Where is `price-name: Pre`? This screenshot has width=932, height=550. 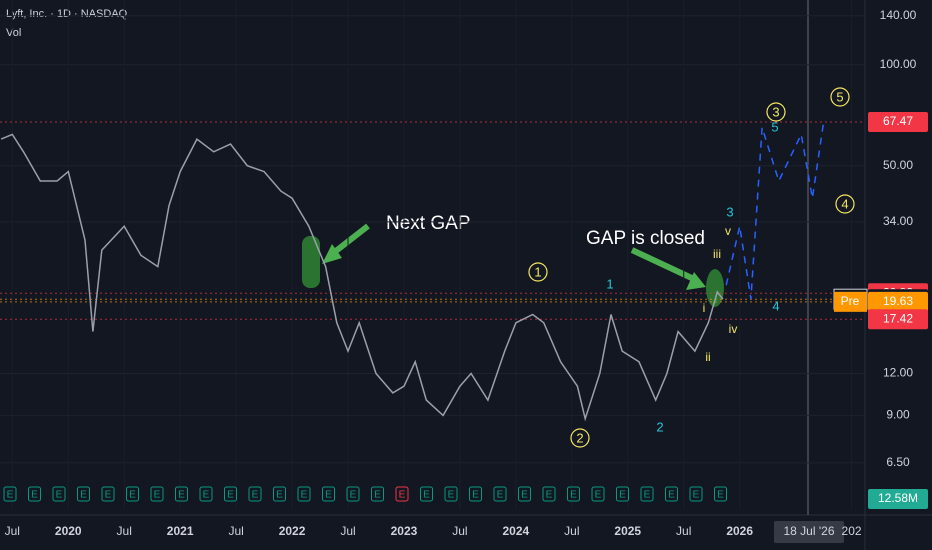
price-name: Pre is located at coordinates (850, 301).